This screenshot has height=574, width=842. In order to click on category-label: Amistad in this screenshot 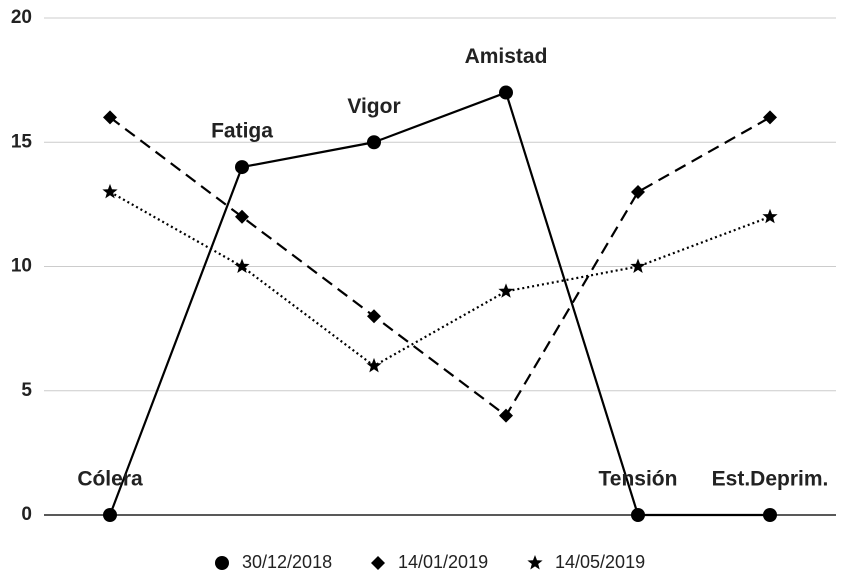, I will do `click(506, 56)`.